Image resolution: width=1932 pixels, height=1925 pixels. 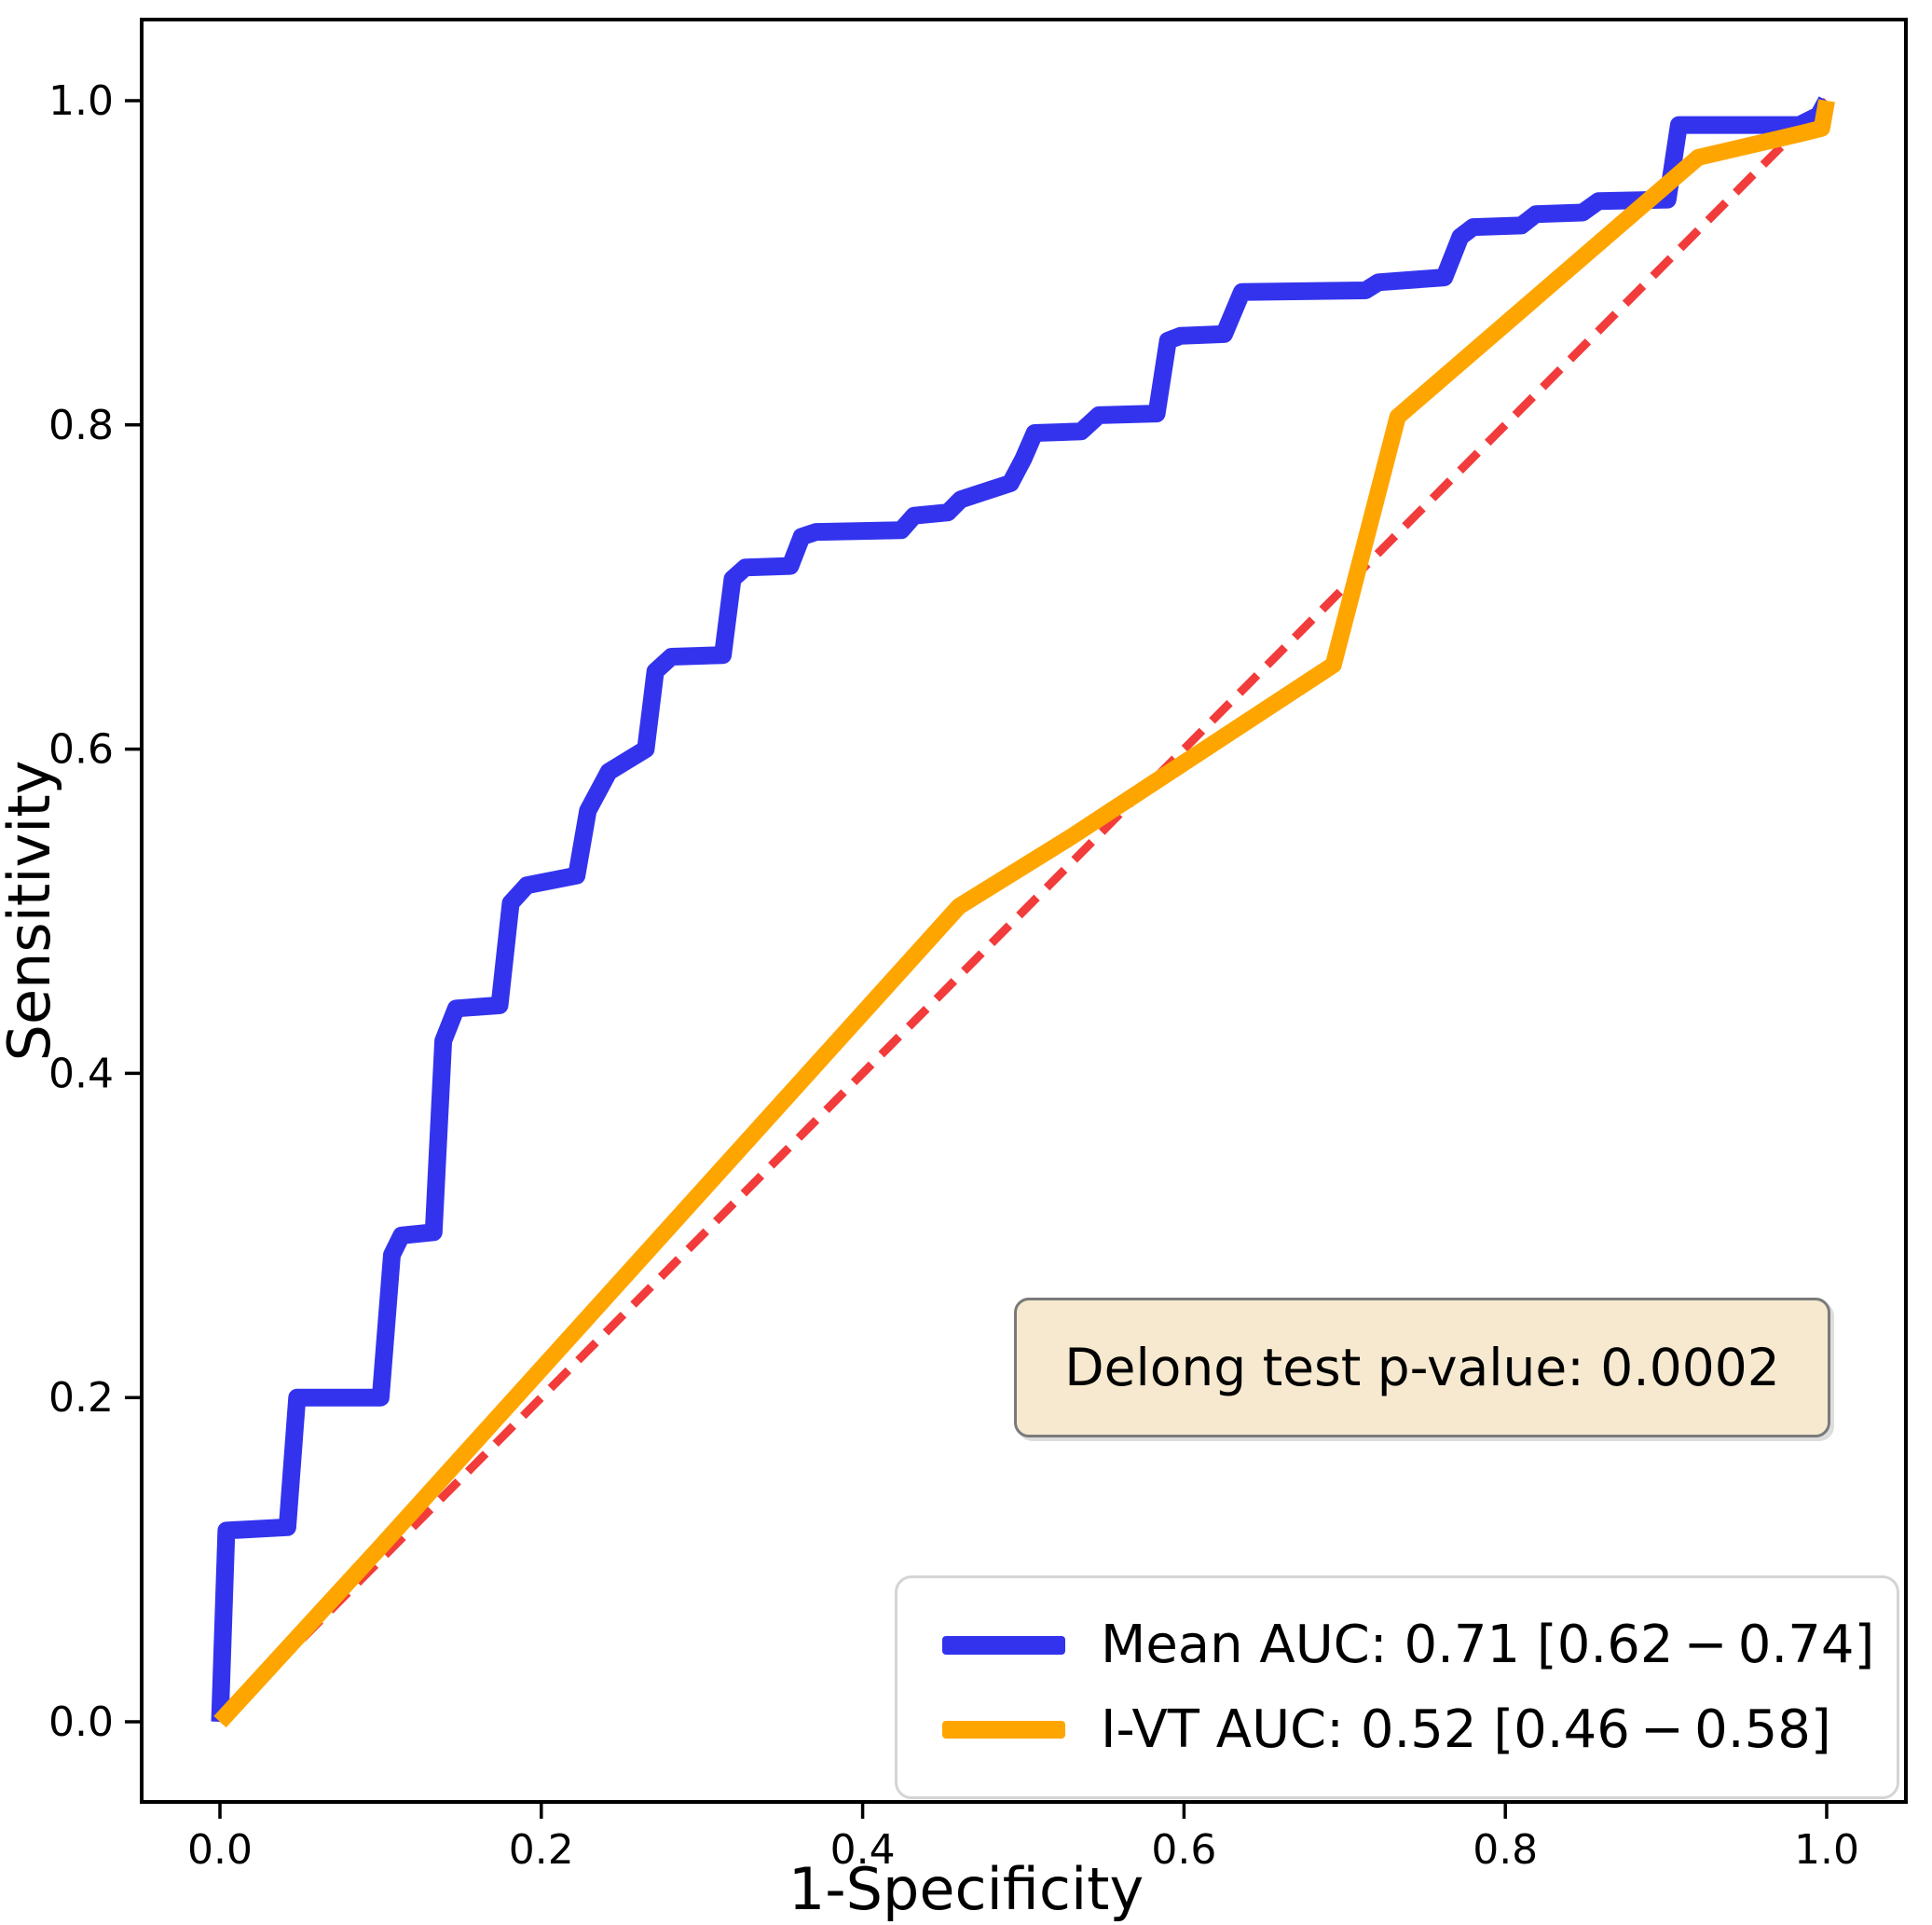 What do you see at coordinates (220, 1850) in the screenshot?
I see `x-tick-label: 0.0` at bounding box center [220, 1850].